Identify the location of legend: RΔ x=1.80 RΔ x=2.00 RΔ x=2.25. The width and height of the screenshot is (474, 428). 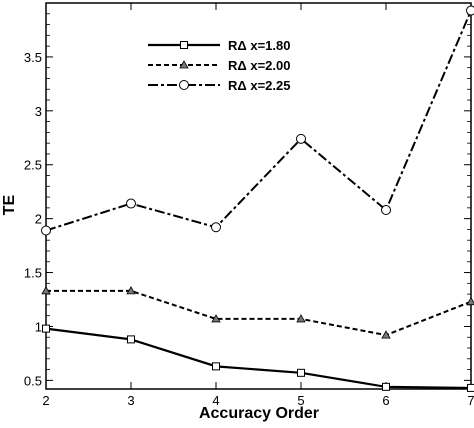
(219, 65).